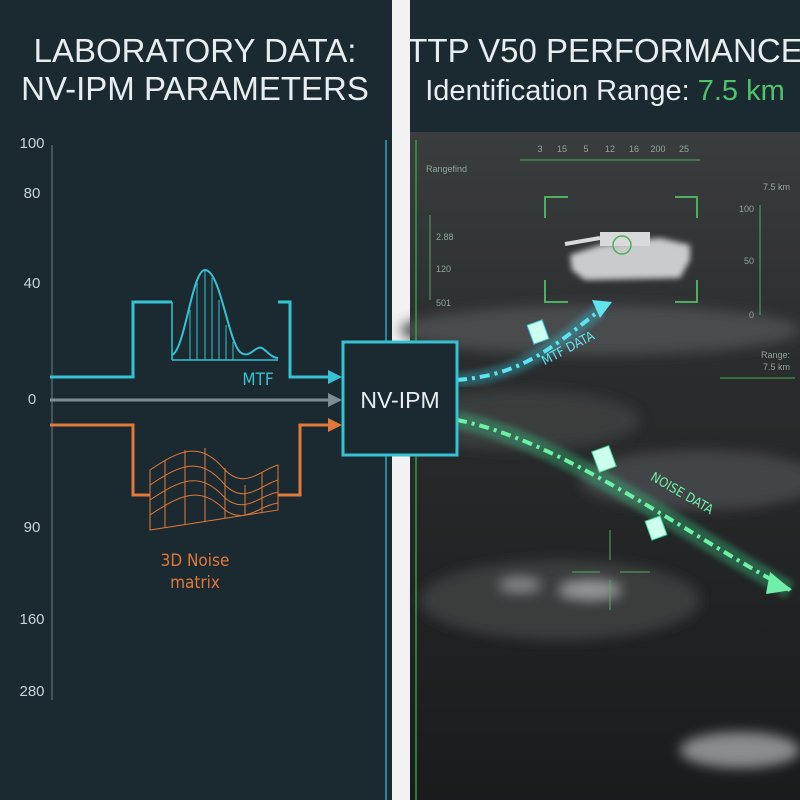 This screenshot has height=800, width=800. I want to click on tank, so click(627, 256).